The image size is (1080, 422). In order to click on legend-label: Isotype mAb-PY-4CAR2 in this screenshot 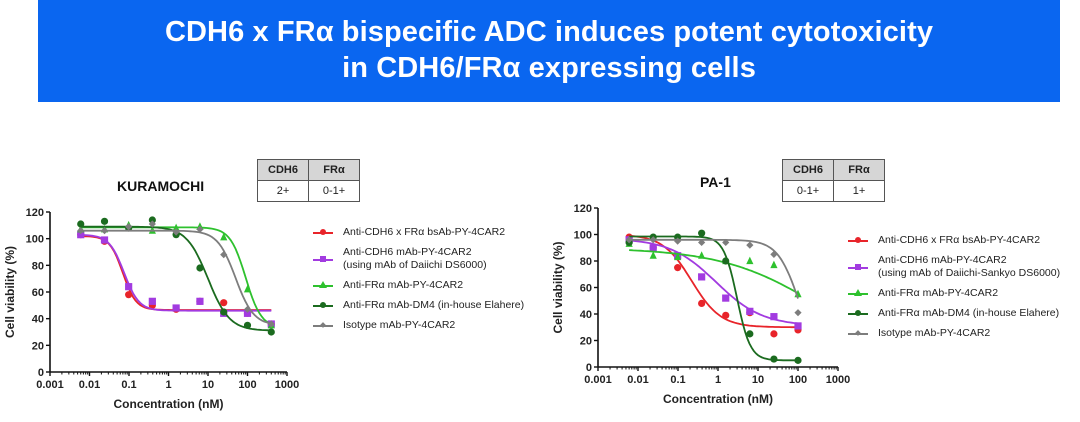, I will do `click(399, 325)`.